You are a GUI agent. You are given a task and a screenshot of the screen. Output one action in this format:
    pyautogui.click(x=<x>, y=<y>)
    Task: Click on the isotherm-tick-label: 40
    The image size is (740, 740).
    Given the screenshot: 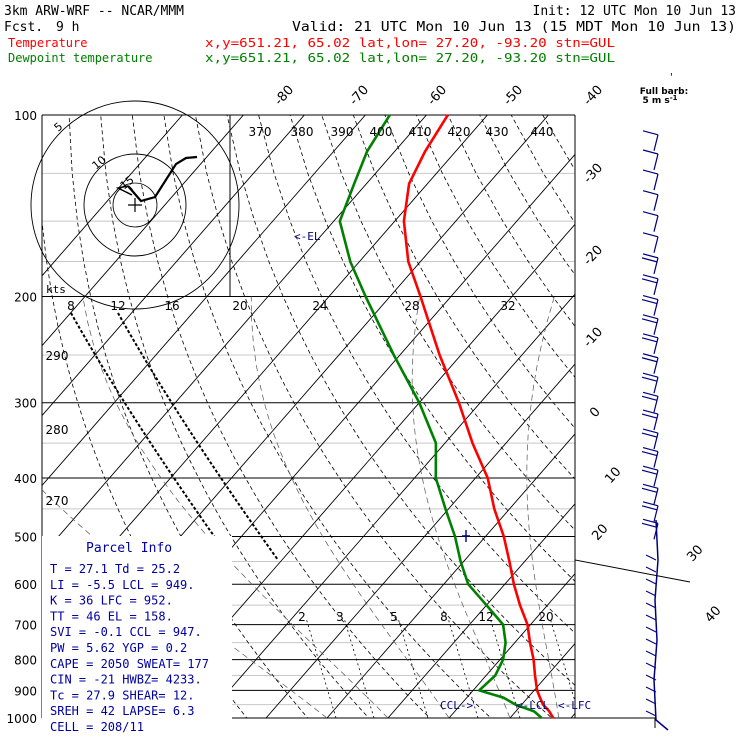 What is the action you would take?
    pyautogui.click(x=713, y=614)
    